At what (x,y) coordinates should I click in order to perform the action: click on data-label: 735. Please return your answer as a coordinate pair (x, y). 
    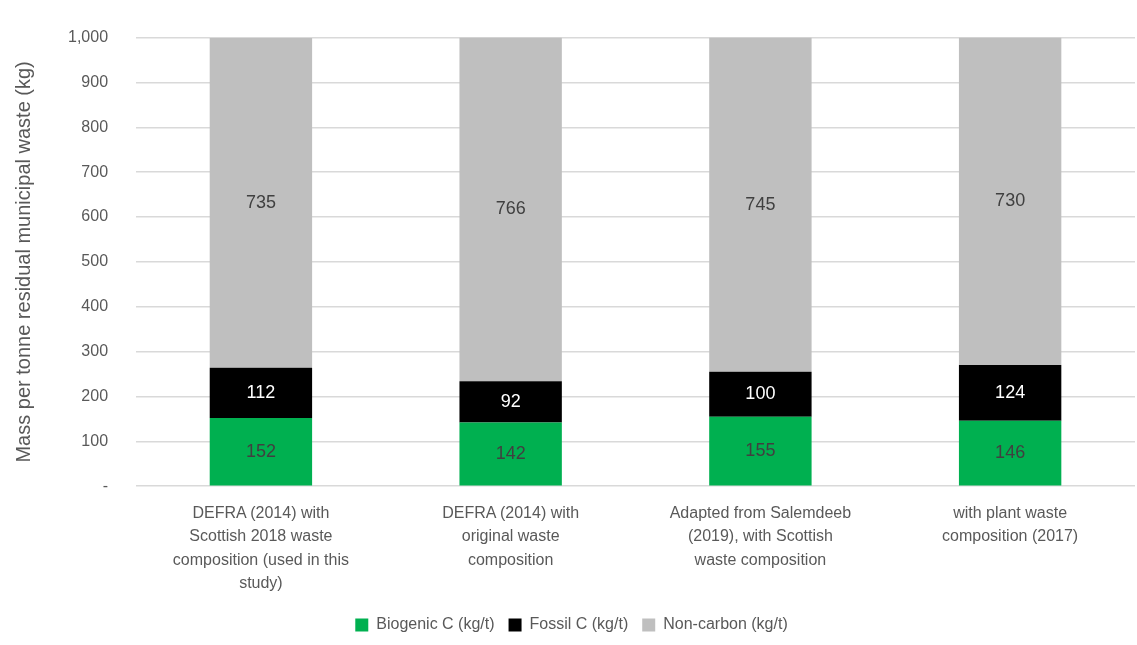
    Looking at the image, I should click on (260, 201).